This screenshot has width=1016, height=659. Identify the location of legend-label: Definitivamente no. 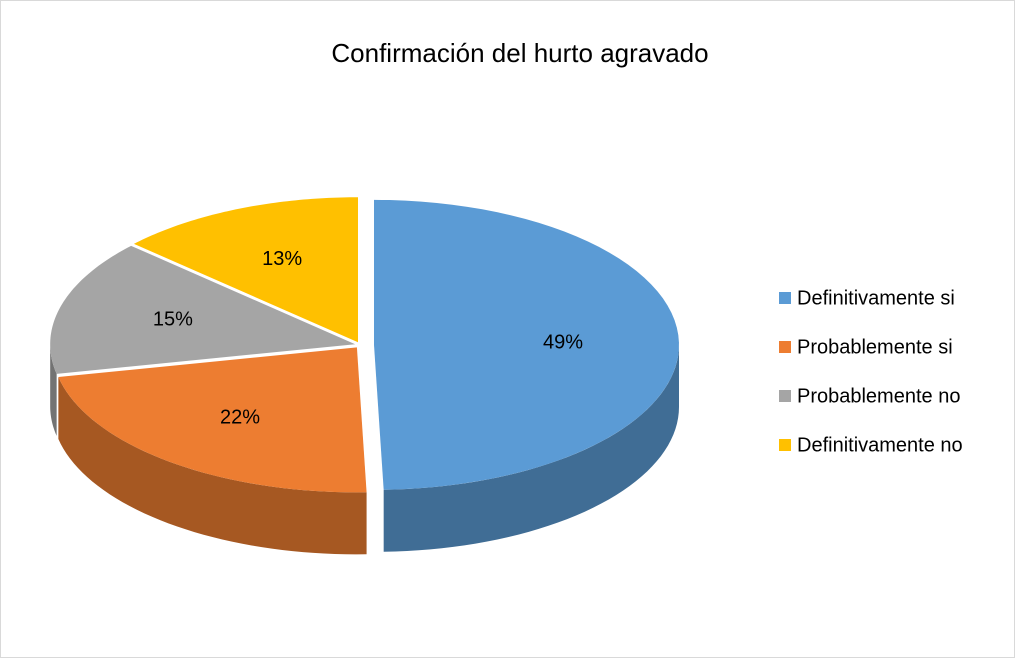
(880, 445).